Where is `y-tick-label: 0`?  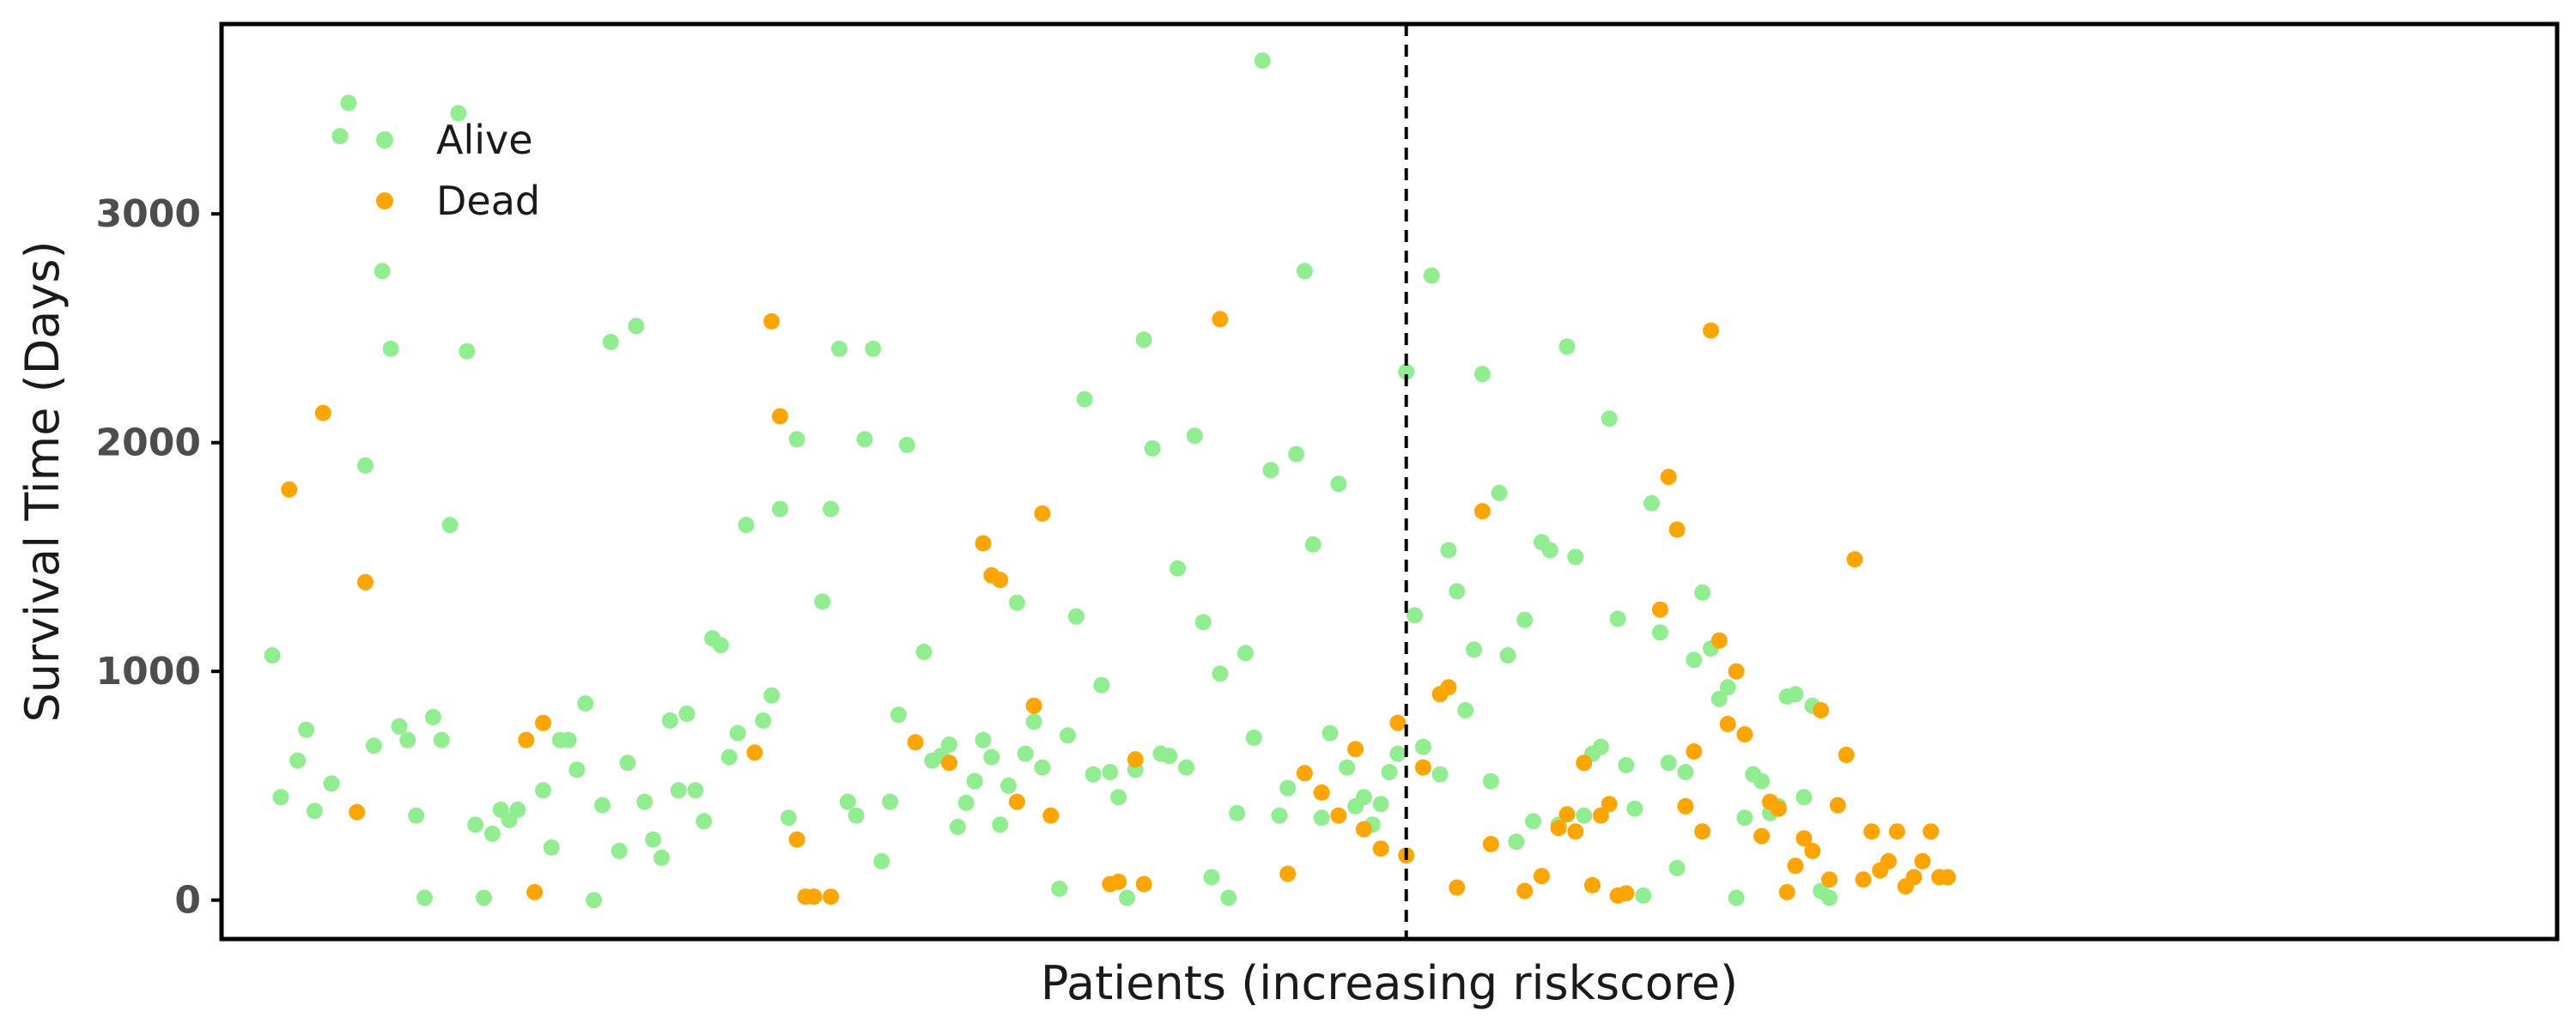 y-tick-label: 0 is located at coordinates (187, 901).